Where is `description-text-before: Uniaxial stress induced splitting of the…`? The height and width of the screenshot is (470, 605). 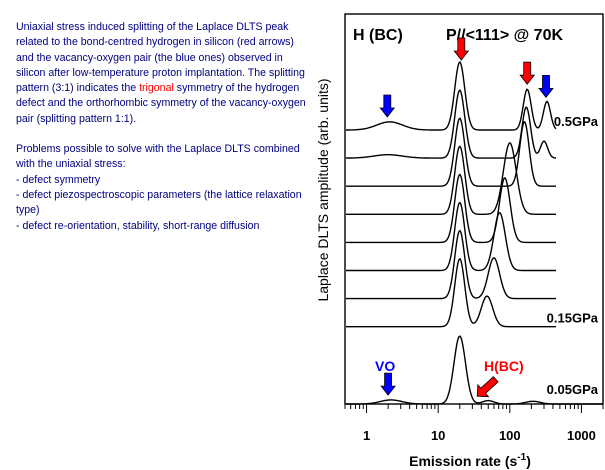 description-text-before: Uniaxial stress induced splitting of the… is located at coordinates (160, 58).